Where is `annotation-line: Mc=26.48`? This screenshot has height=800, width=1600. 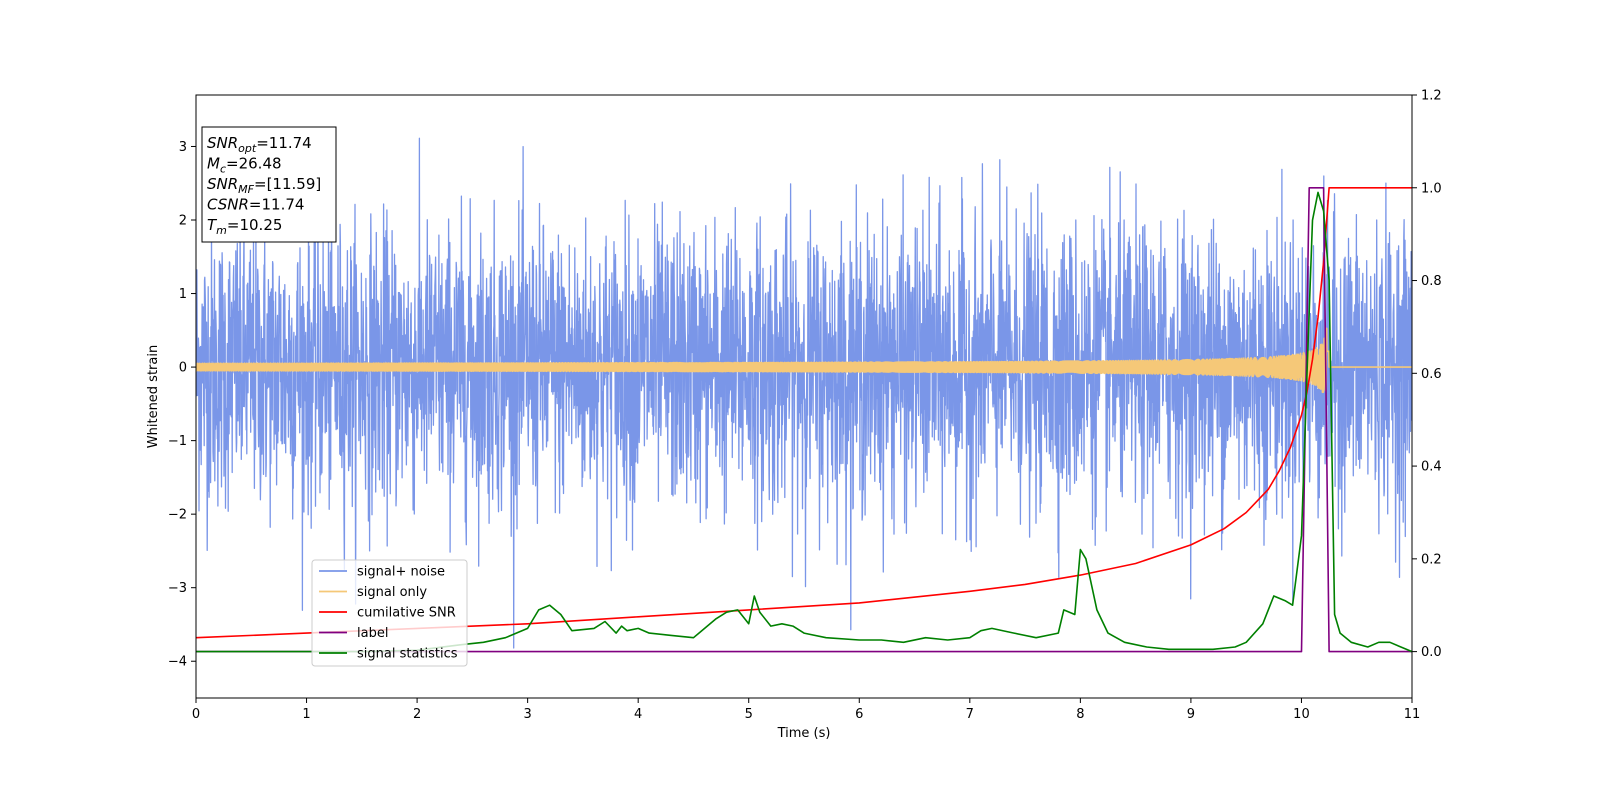
annotation-line: Mc=26.48 is located at coordinates (244, 165).